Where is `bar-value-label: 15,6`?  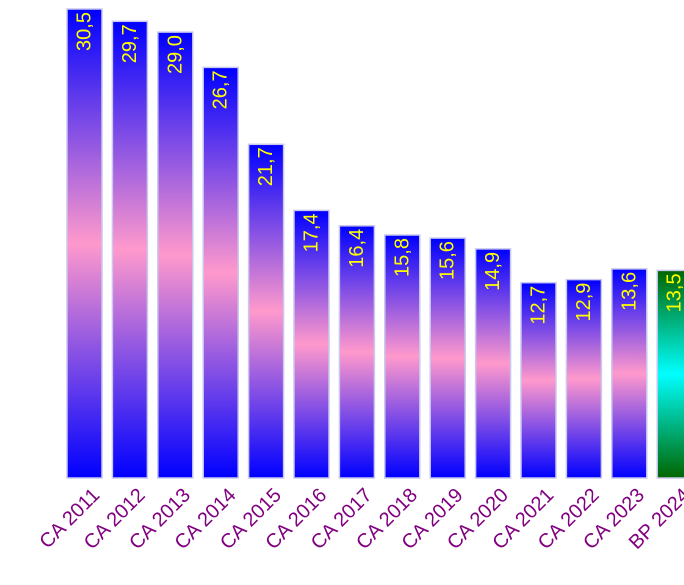 bar-value-label: 15,6 is located at coordinates (448, 260).